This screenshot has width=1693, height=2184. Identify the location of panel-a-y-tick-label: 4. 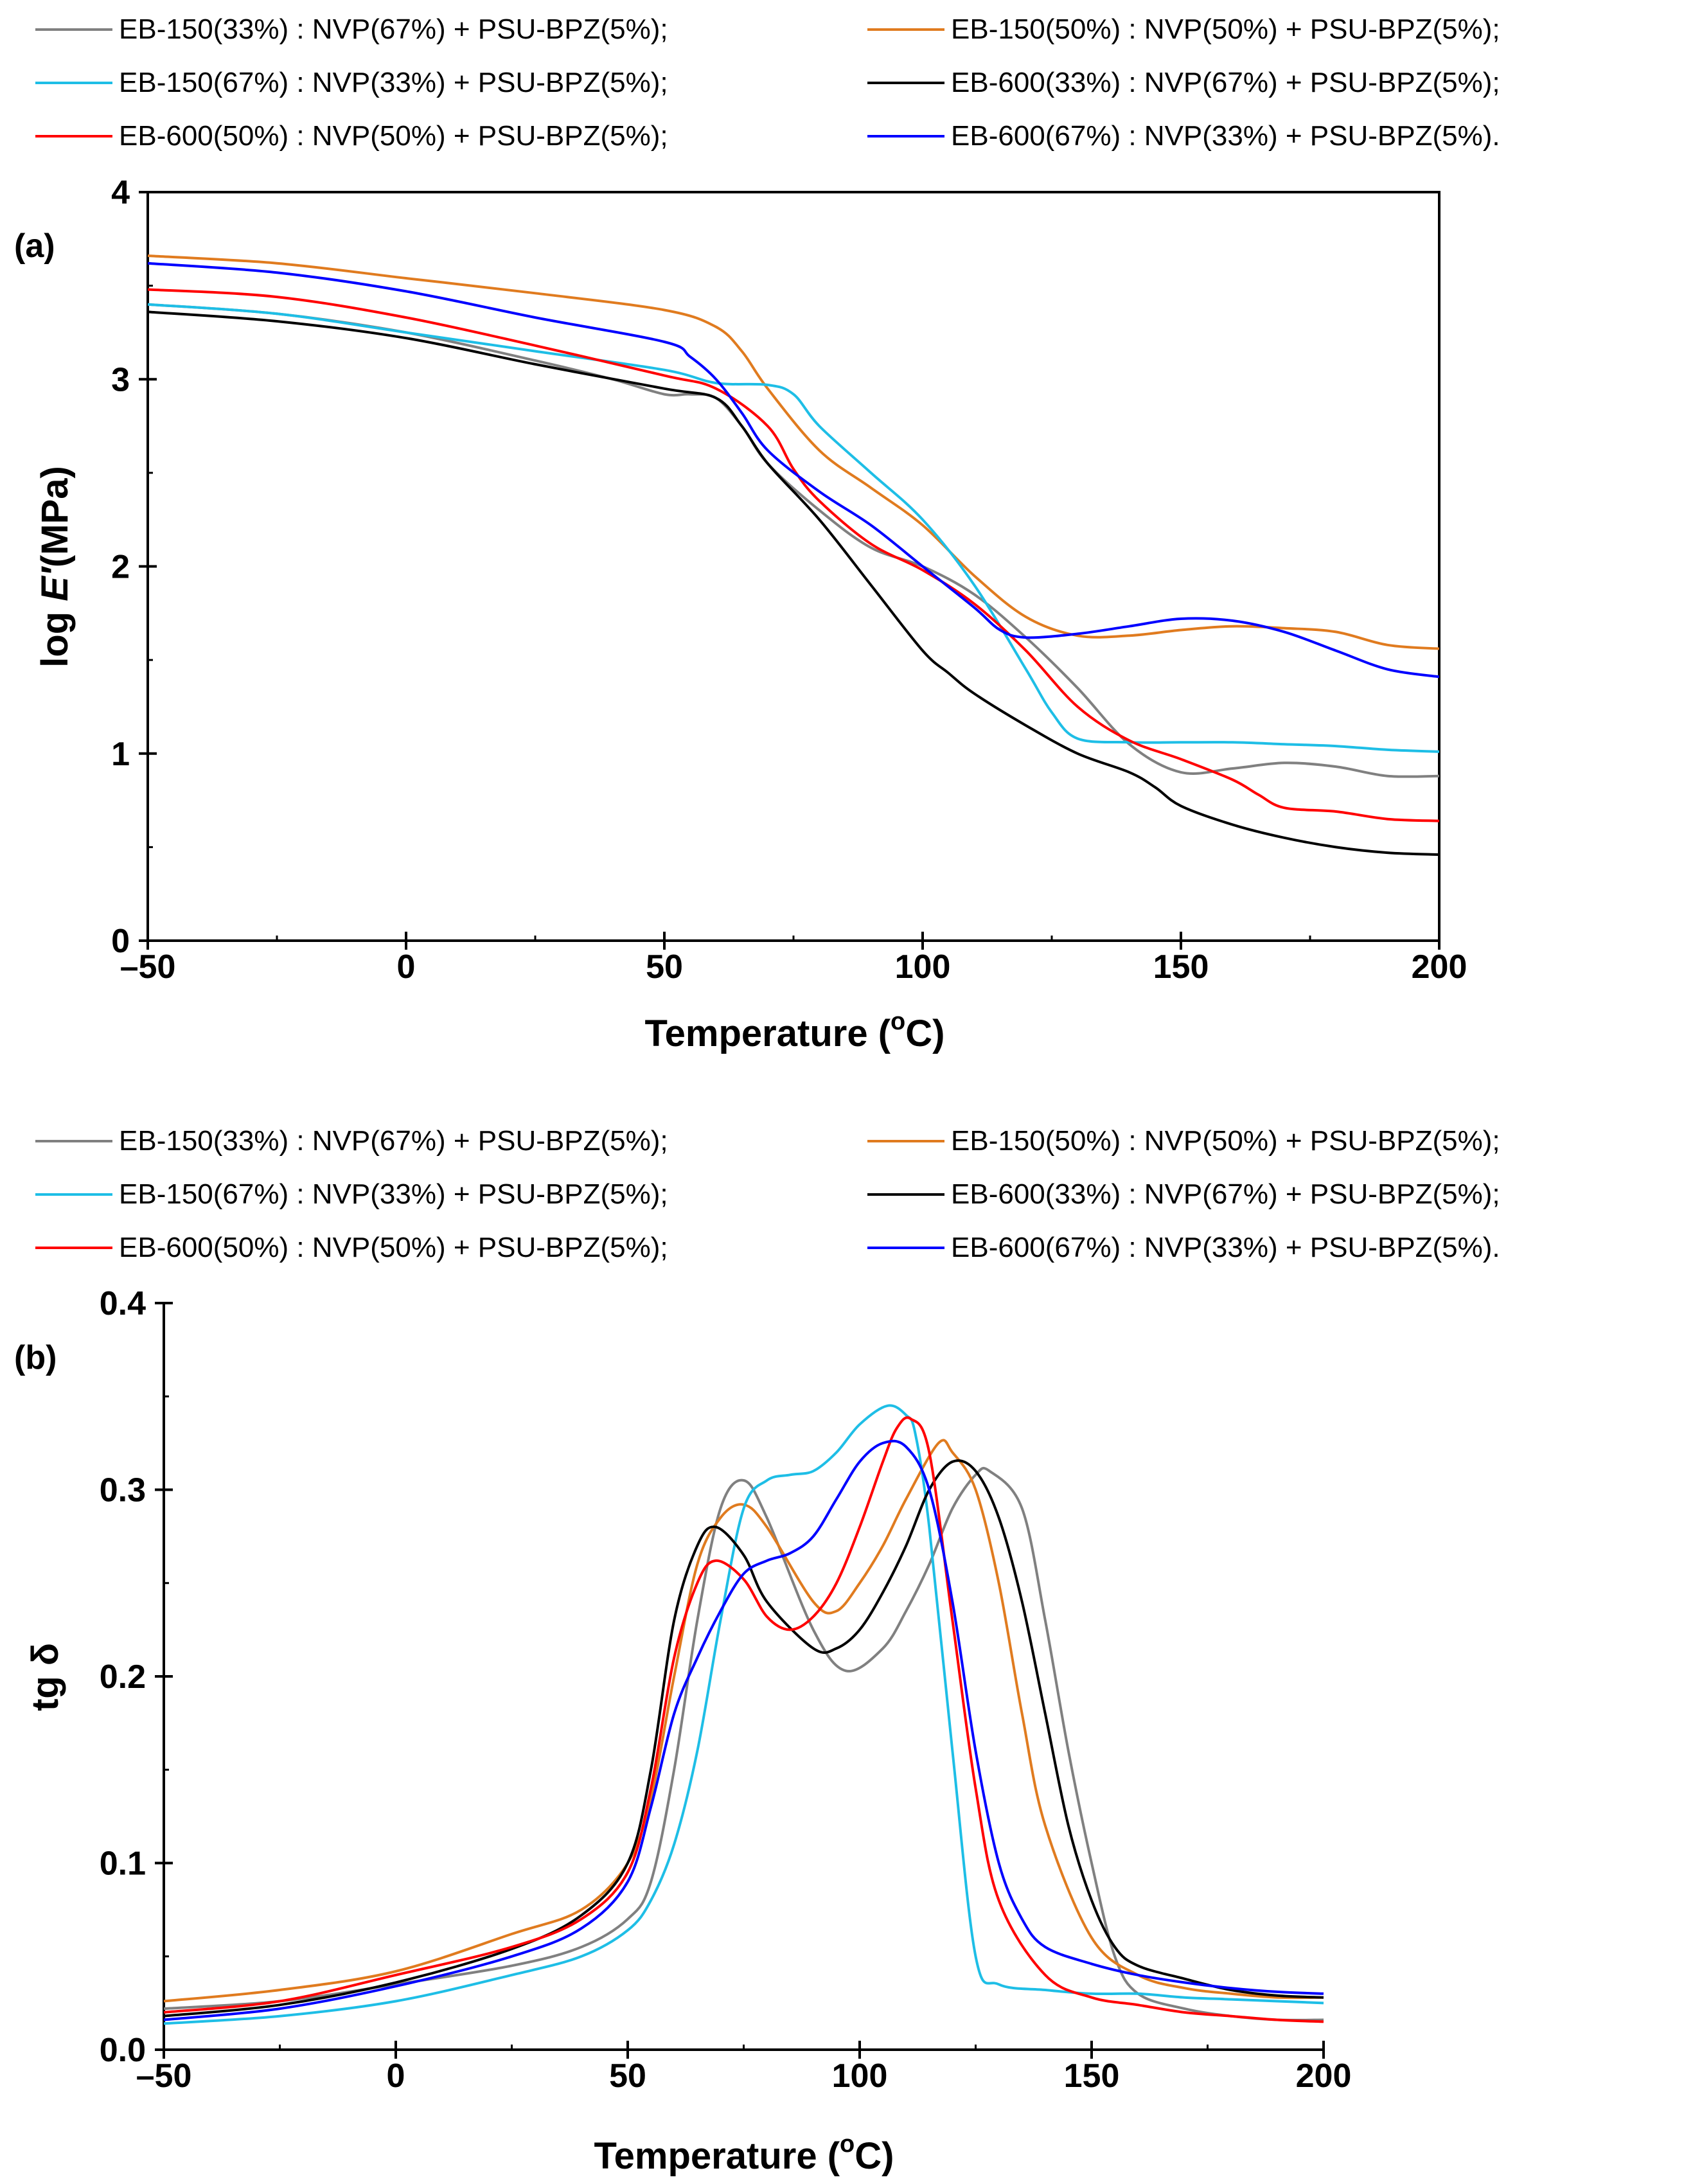
(120, 192).